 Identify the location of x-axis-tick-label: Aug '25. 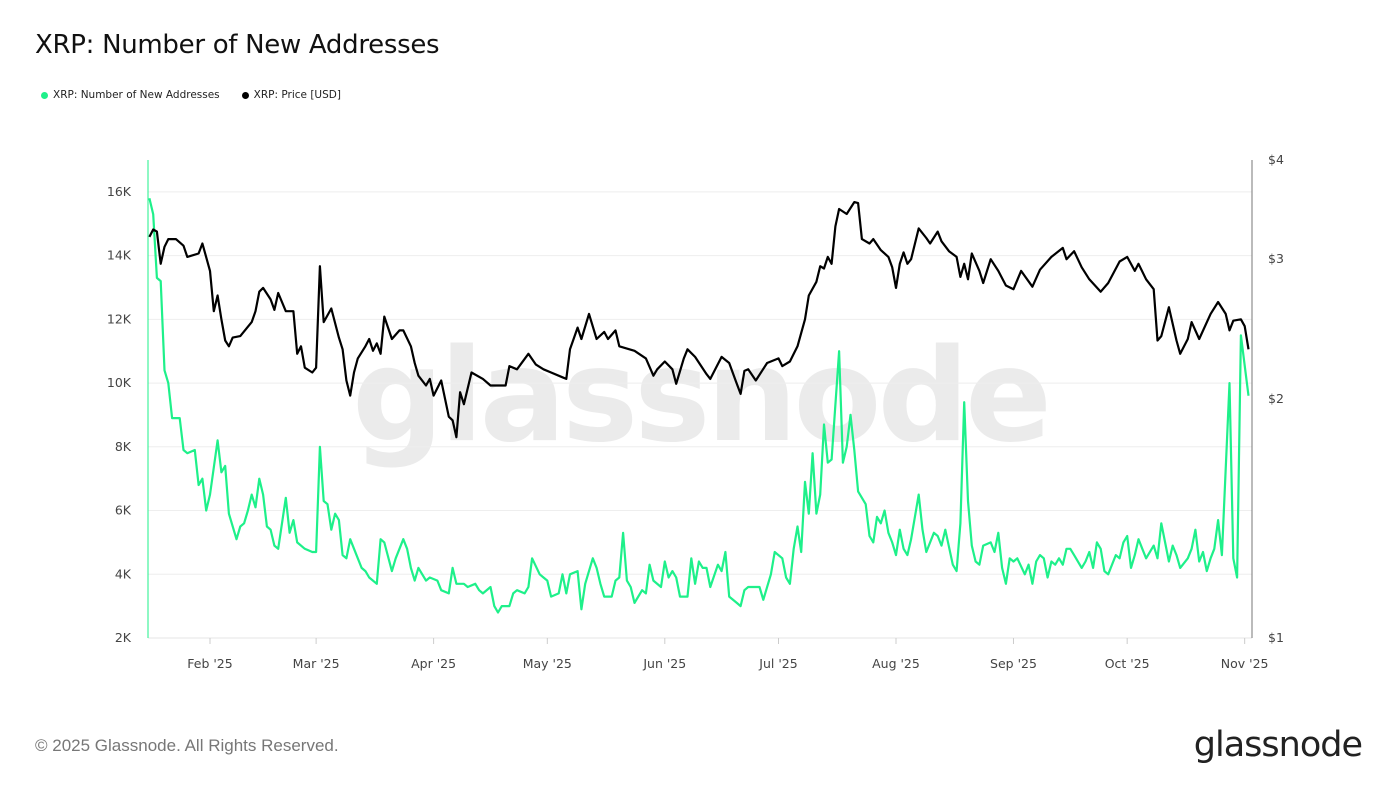
(896, 663).